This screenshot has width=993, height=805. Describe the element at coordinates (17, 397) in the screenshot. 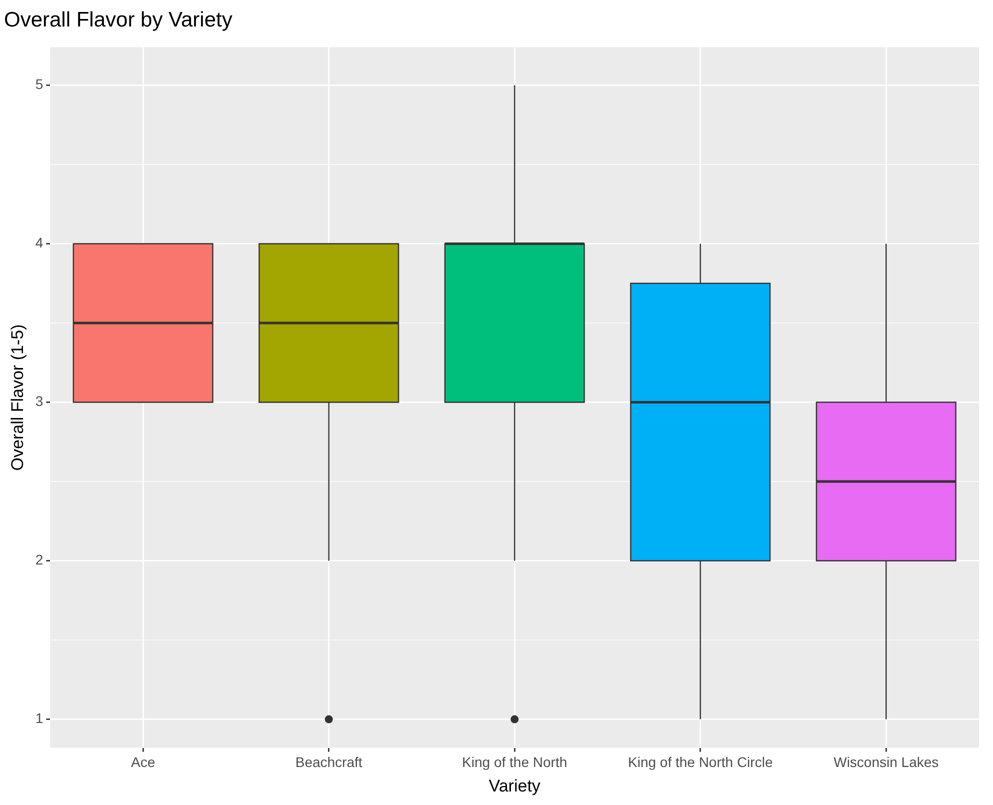

I see `y-axis-title: Overall Flavor (1-5)` at that location.